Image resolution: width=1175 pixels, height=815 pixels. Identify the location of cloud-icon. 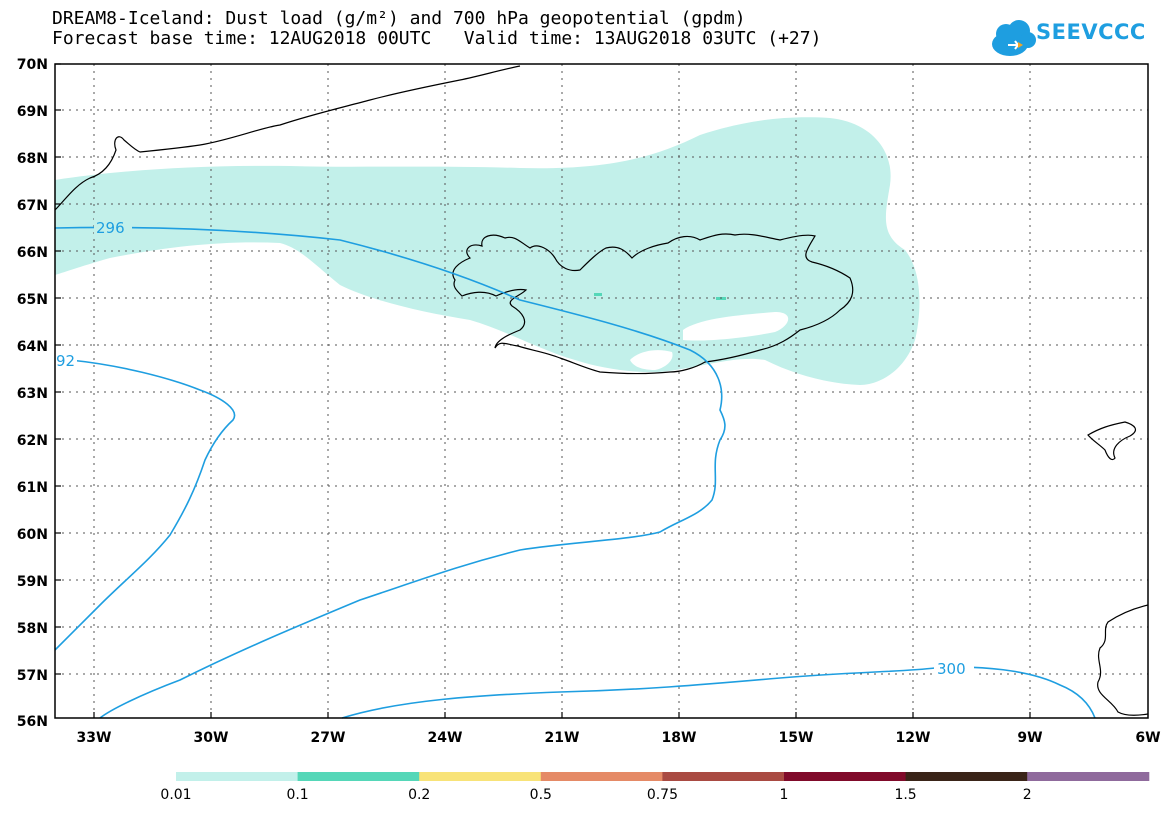
(1014, 38).